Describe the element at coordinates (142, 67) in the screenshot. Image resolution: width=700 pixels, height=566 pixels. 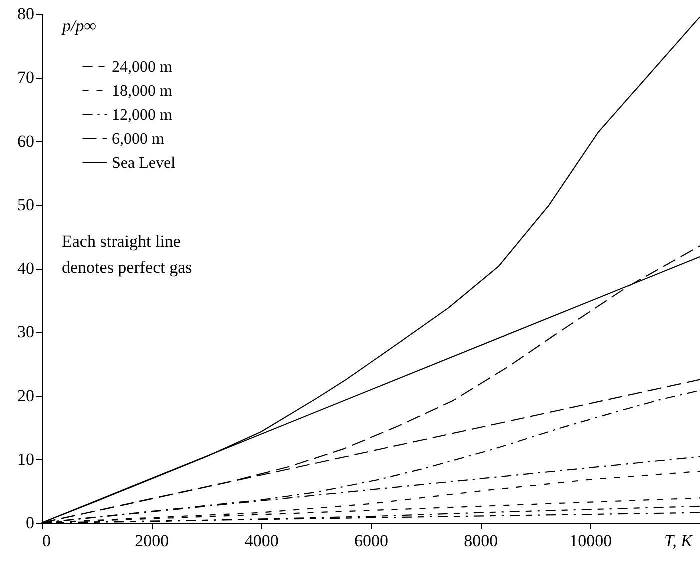
I see `legend-label: 24,000 m` at that location.